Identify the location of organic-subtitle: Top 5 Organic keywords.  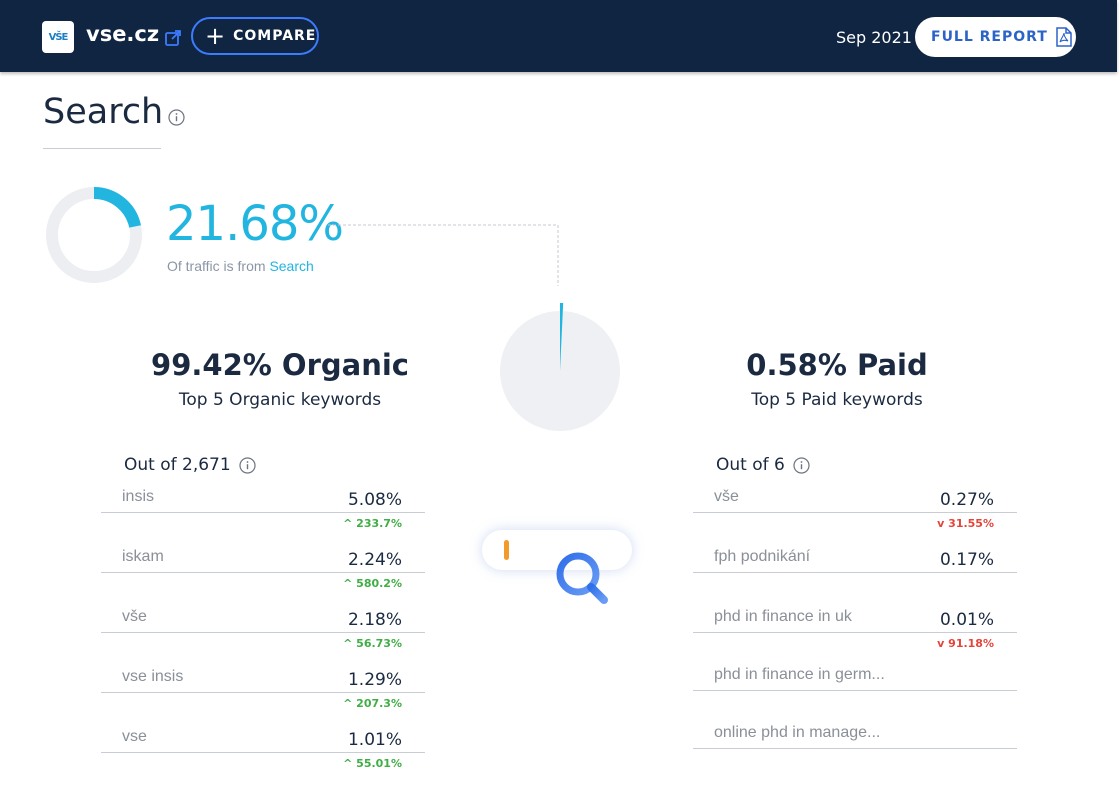
(280, 400).